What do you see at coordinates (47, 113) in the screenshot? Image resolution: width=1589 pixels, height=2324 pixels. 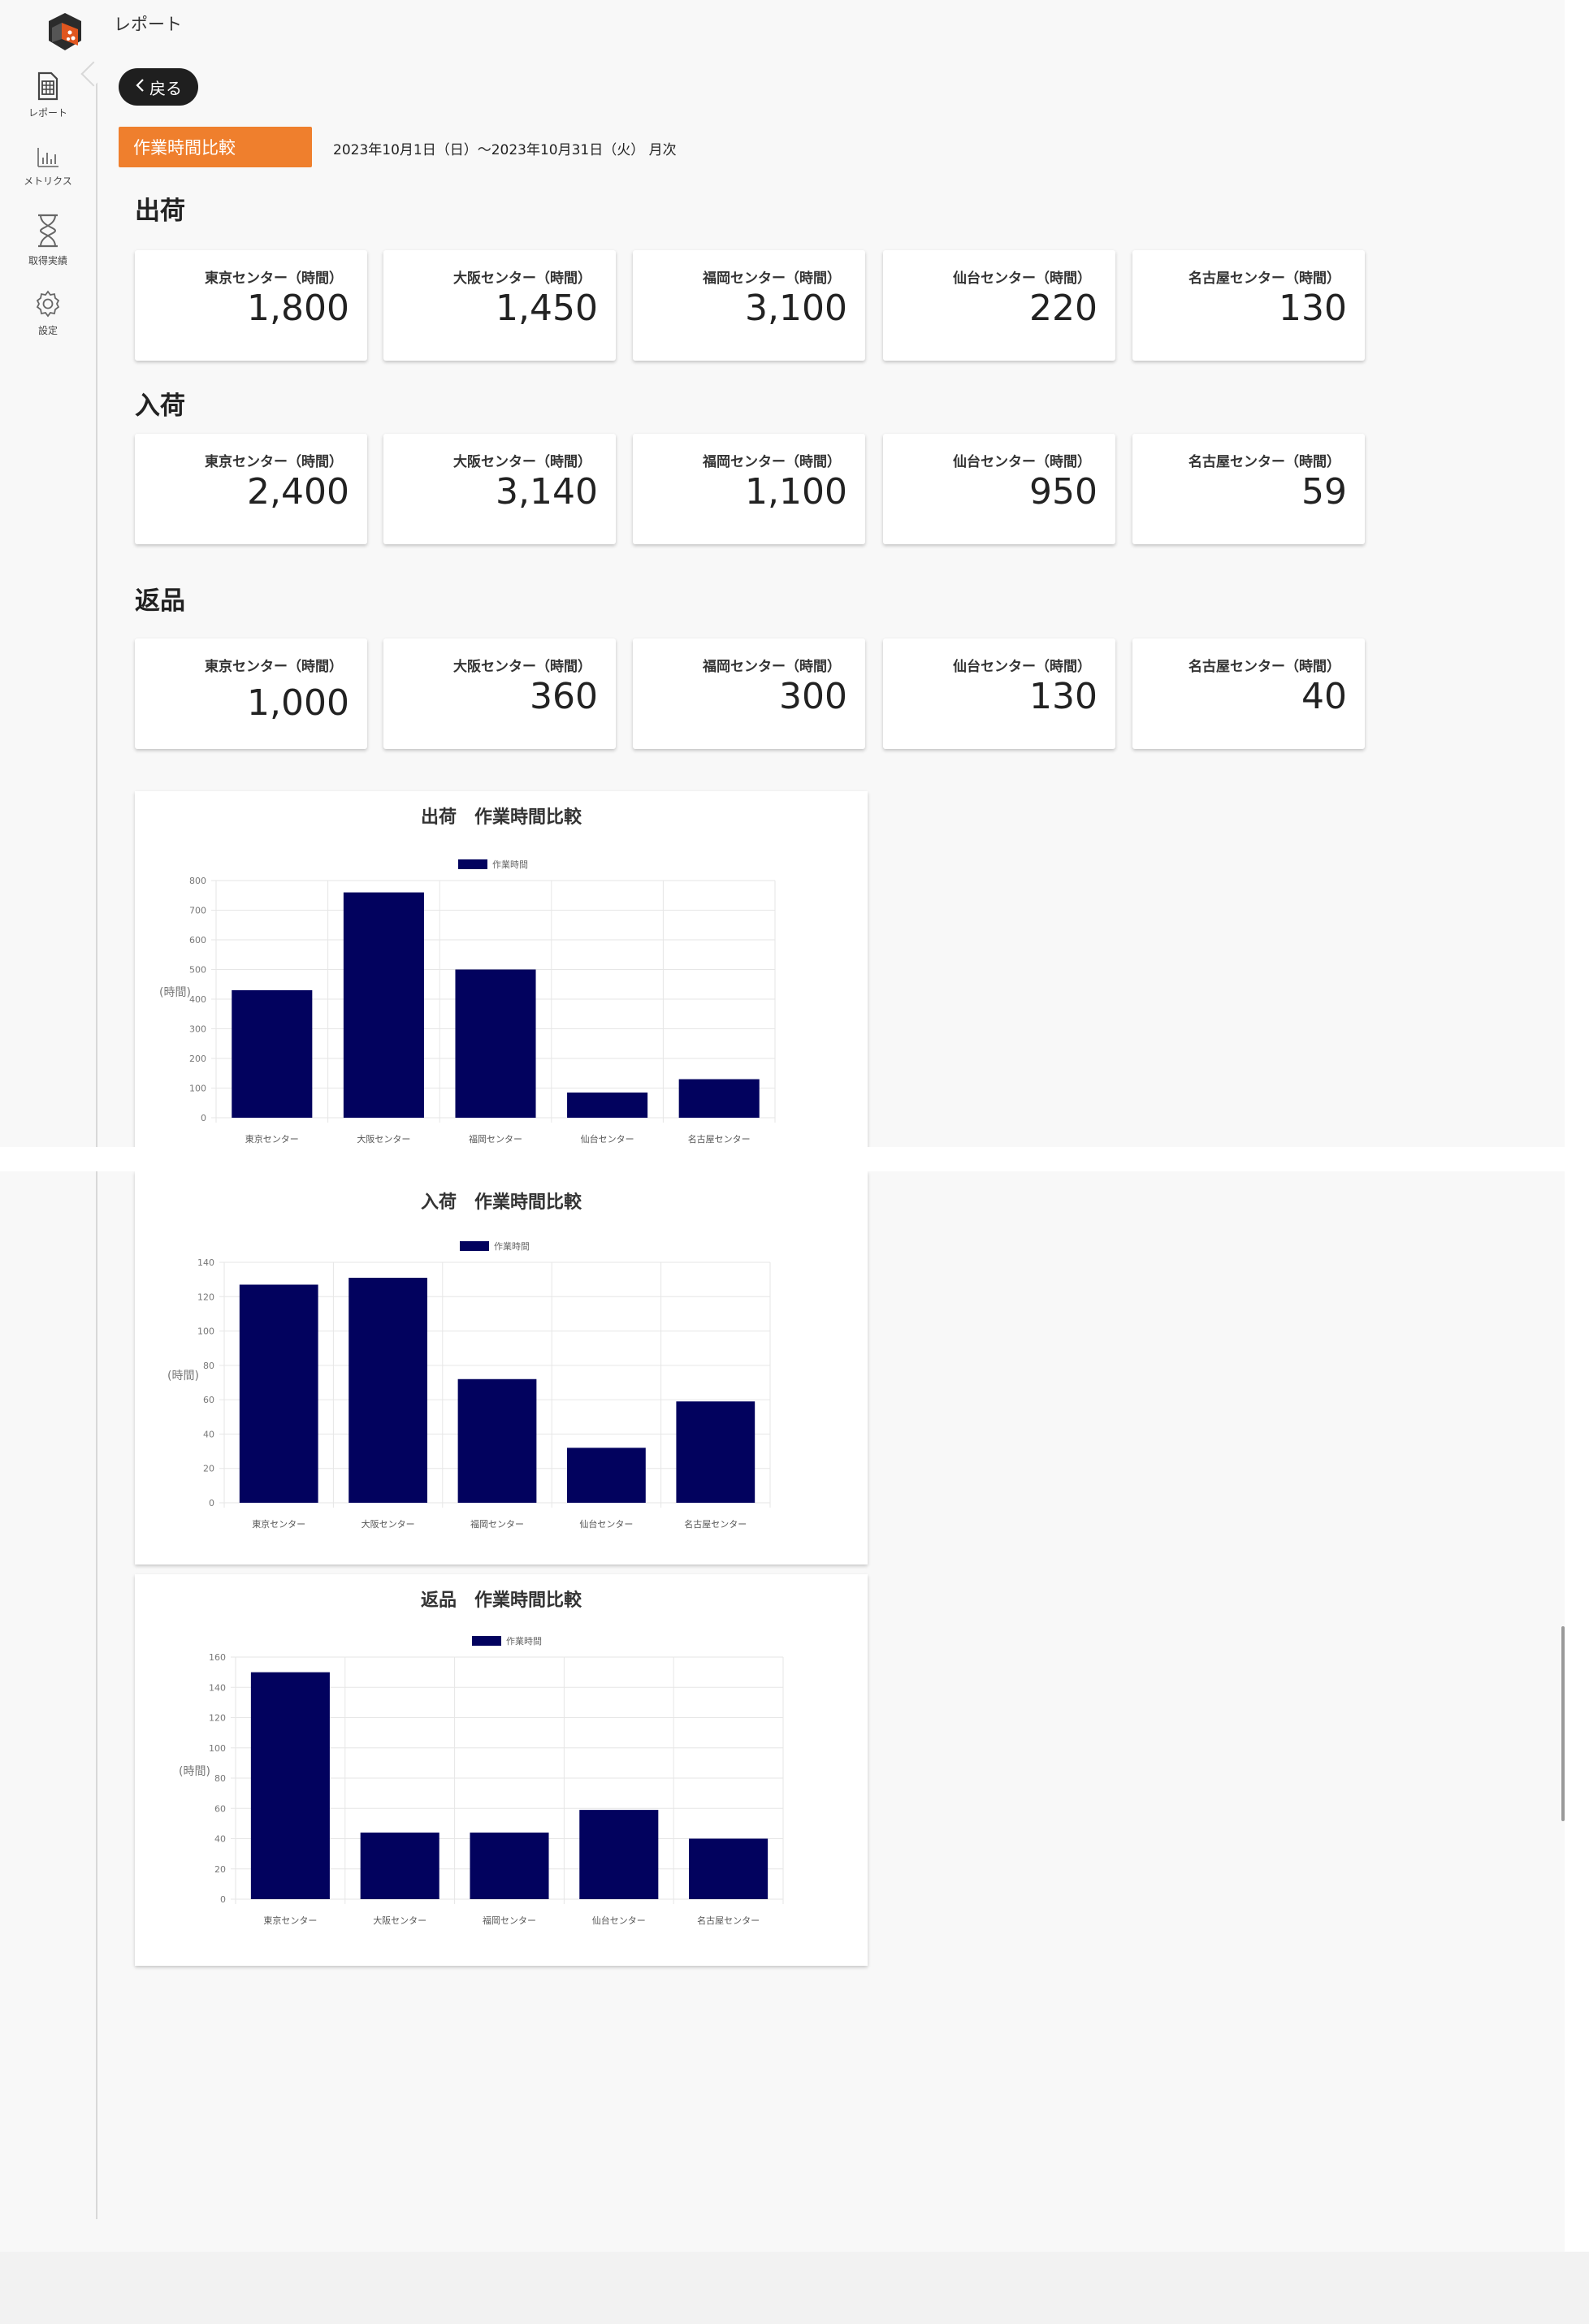 I see `sidebar-item-label: レポート` at bounding box center [47, 113].